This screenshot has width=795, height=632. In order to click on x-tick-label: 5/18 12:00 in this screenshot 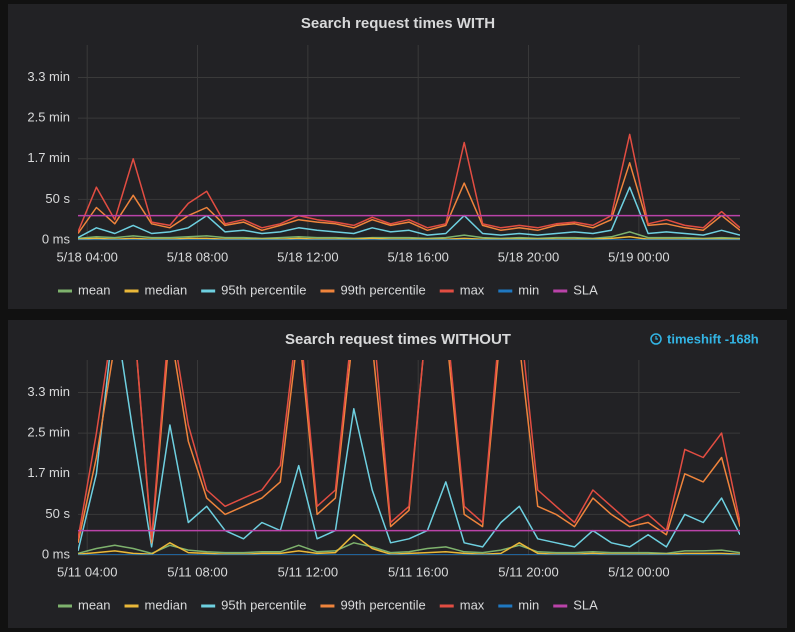, I will do `click(307, 256)`.